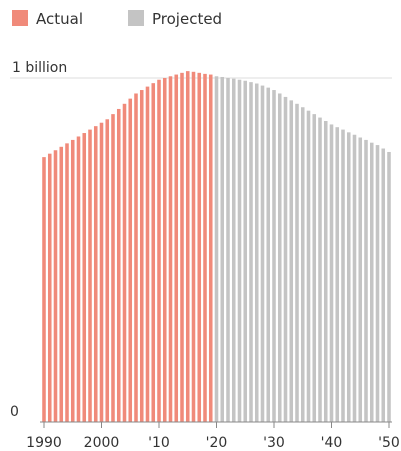 The image size is (401, 451). Describe the element at coordinates (136, 18) in the screenshot. I see `legend-swatch-projected` at that location.